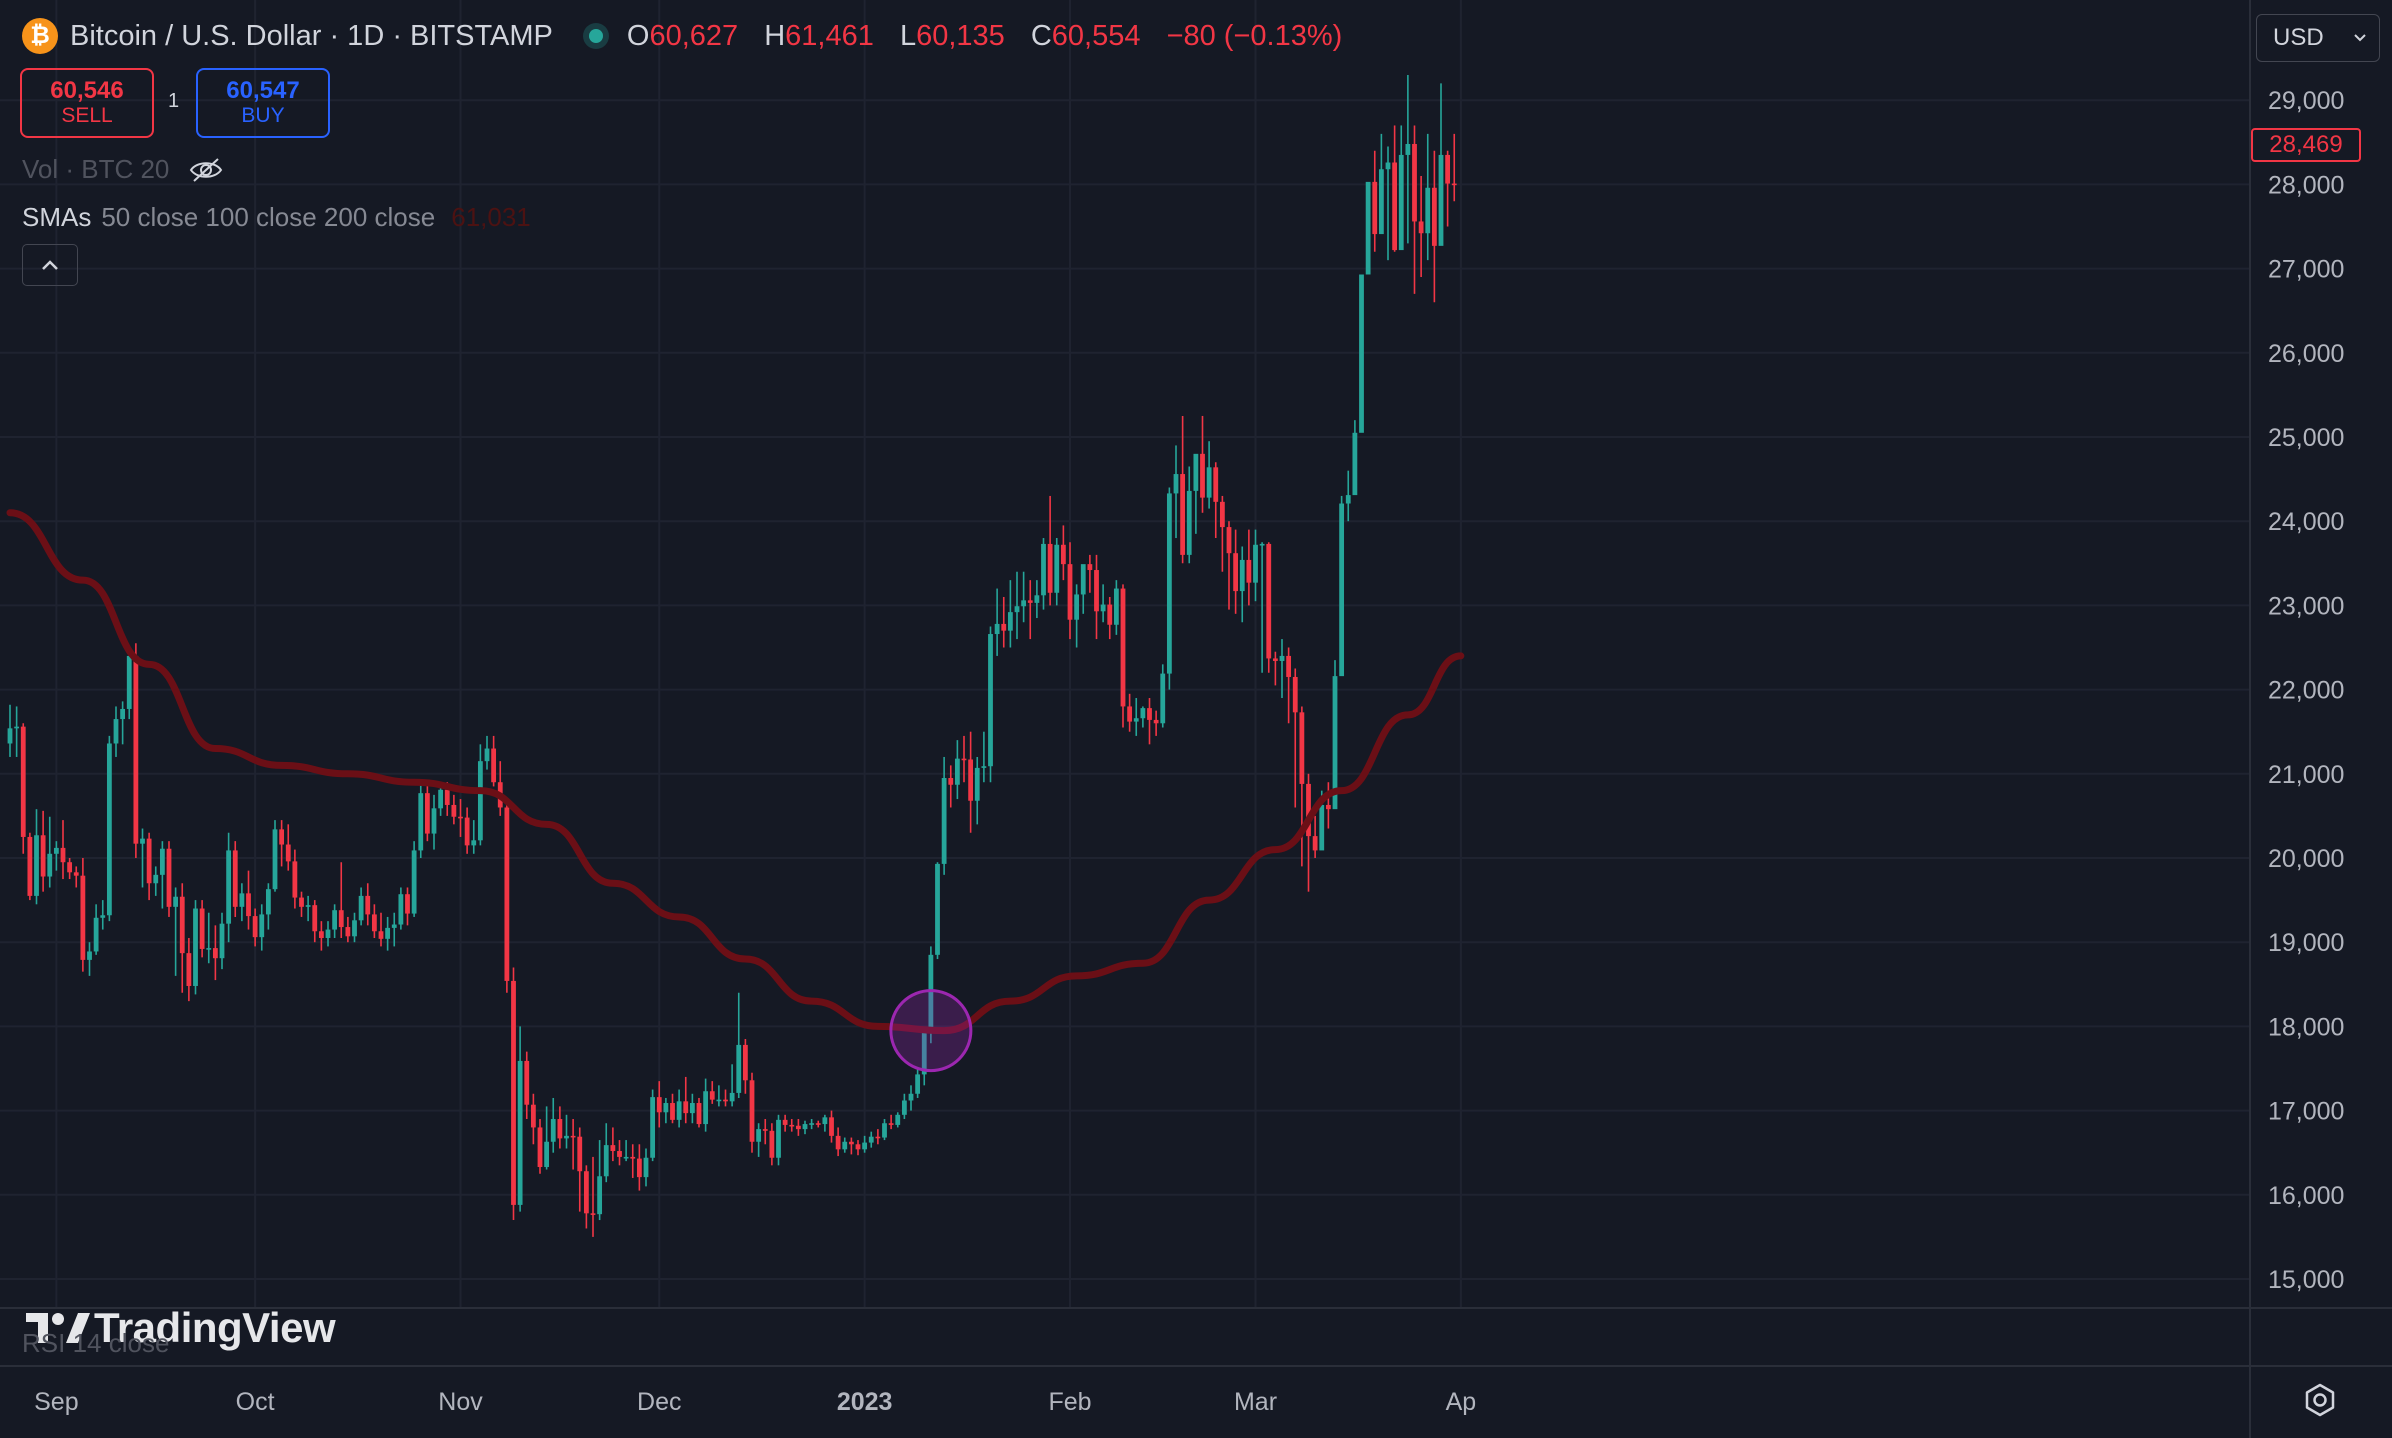 The image size is (2392, 1438). Describe the element at coordinates (96, 1343) in the screenshot. I see `rsi-legend: RSI 14 close` at that location.